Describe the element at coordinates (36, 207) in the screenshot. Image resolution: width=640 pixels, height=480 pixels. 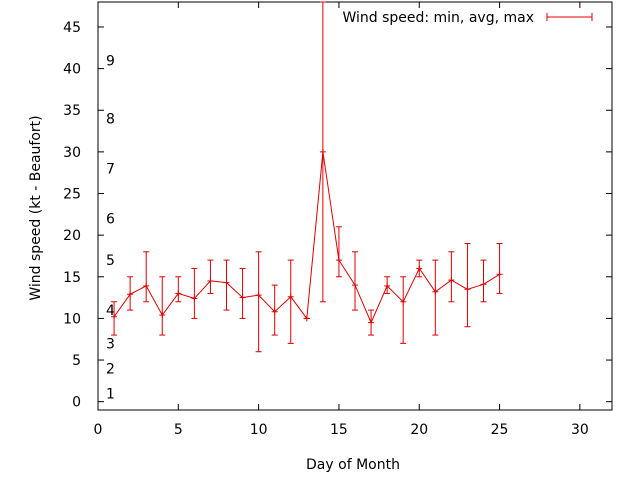
I see `y-axis-title: Wind speed (kt - Beaufort)` at that location.